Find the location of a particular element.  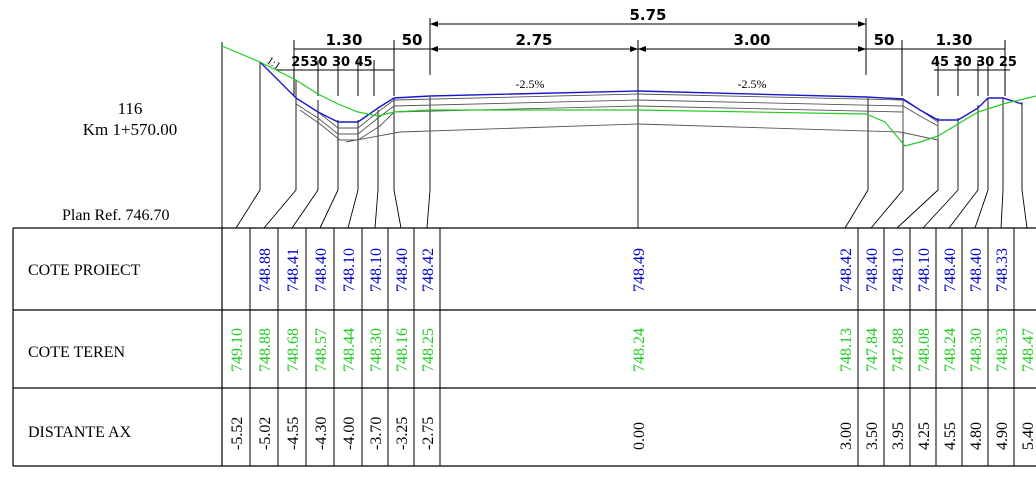

slope-right: -2.5% is located at coordinates (752, 84).